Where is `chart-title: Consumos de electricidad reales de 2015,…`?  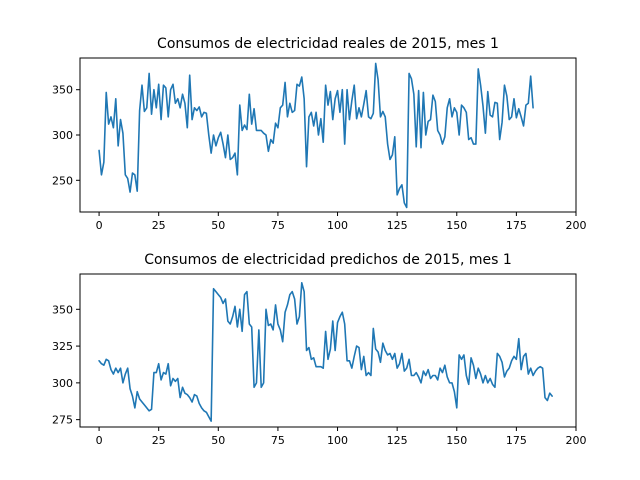
chart-title: Consumos de electricidad reales de 2015,… is located at coordinates (328, 44).